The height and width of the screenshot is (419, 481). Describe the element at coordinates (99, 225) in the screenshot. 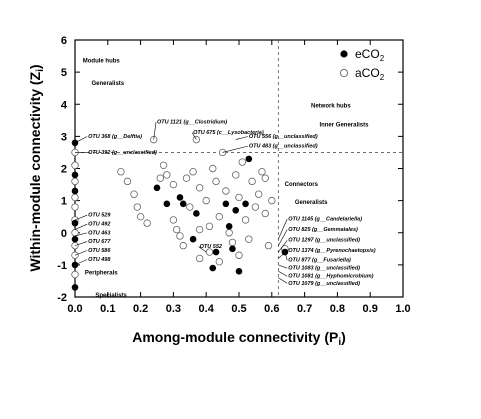

I see `annotation-label: OTU 492` at that location.